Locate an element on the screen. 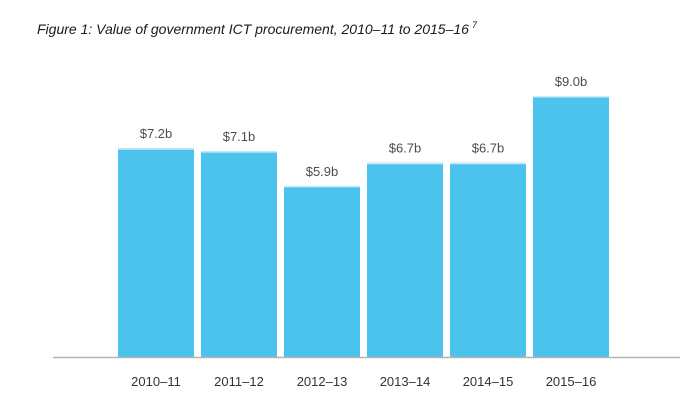  x-tick-label: 2013–14 is located at coordinates (405, 381).